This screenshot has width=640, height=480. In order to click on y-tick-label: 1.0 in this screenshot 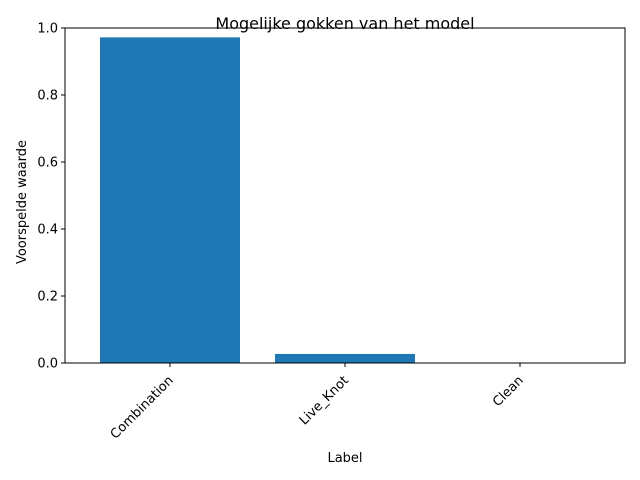, I will do `click(47, 29)`.